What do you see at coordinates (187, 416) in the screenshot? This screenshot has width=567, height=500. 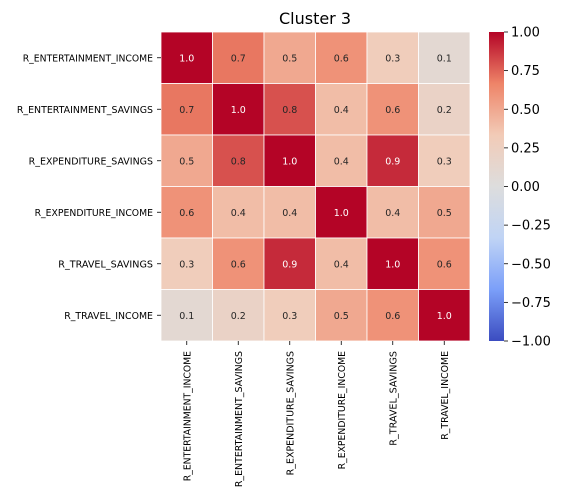 I see `column-tick-label: R_ENTERTAINMENT_INCOME` at bounding box center [187, 416].